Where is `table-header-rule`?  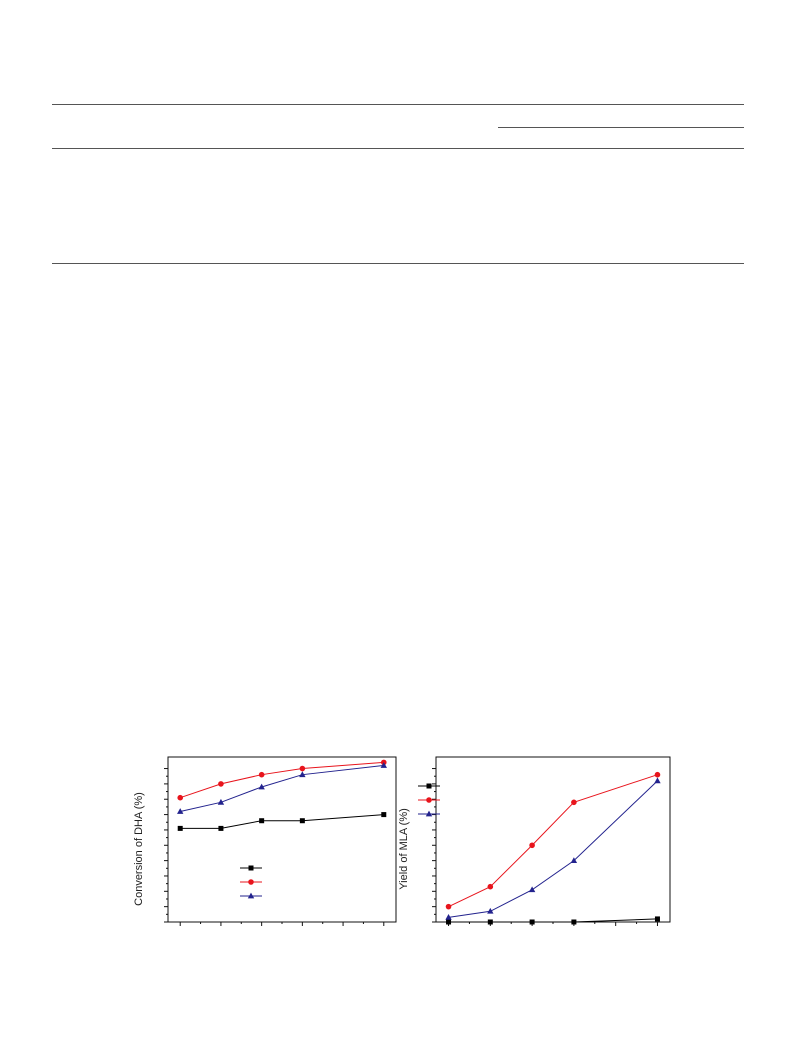
table-header-rule is located at coordinates (398, 148).